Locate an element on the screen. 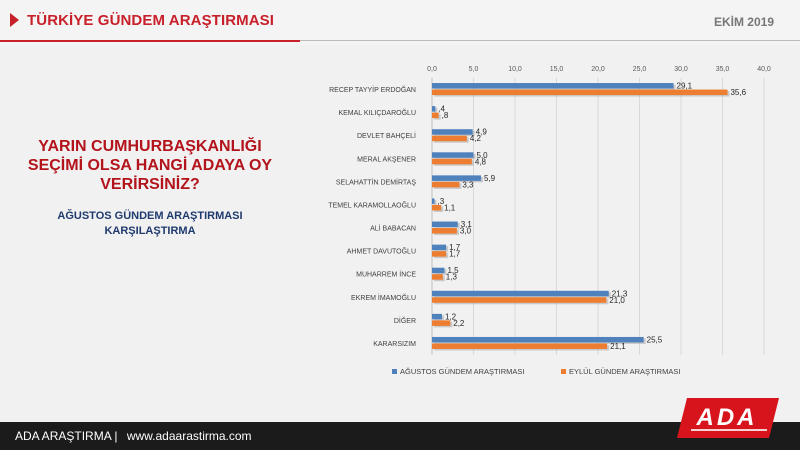 This screenshot has width=800, height=450. x-tick-label: 25,0 is located at coordinates (640, 69).